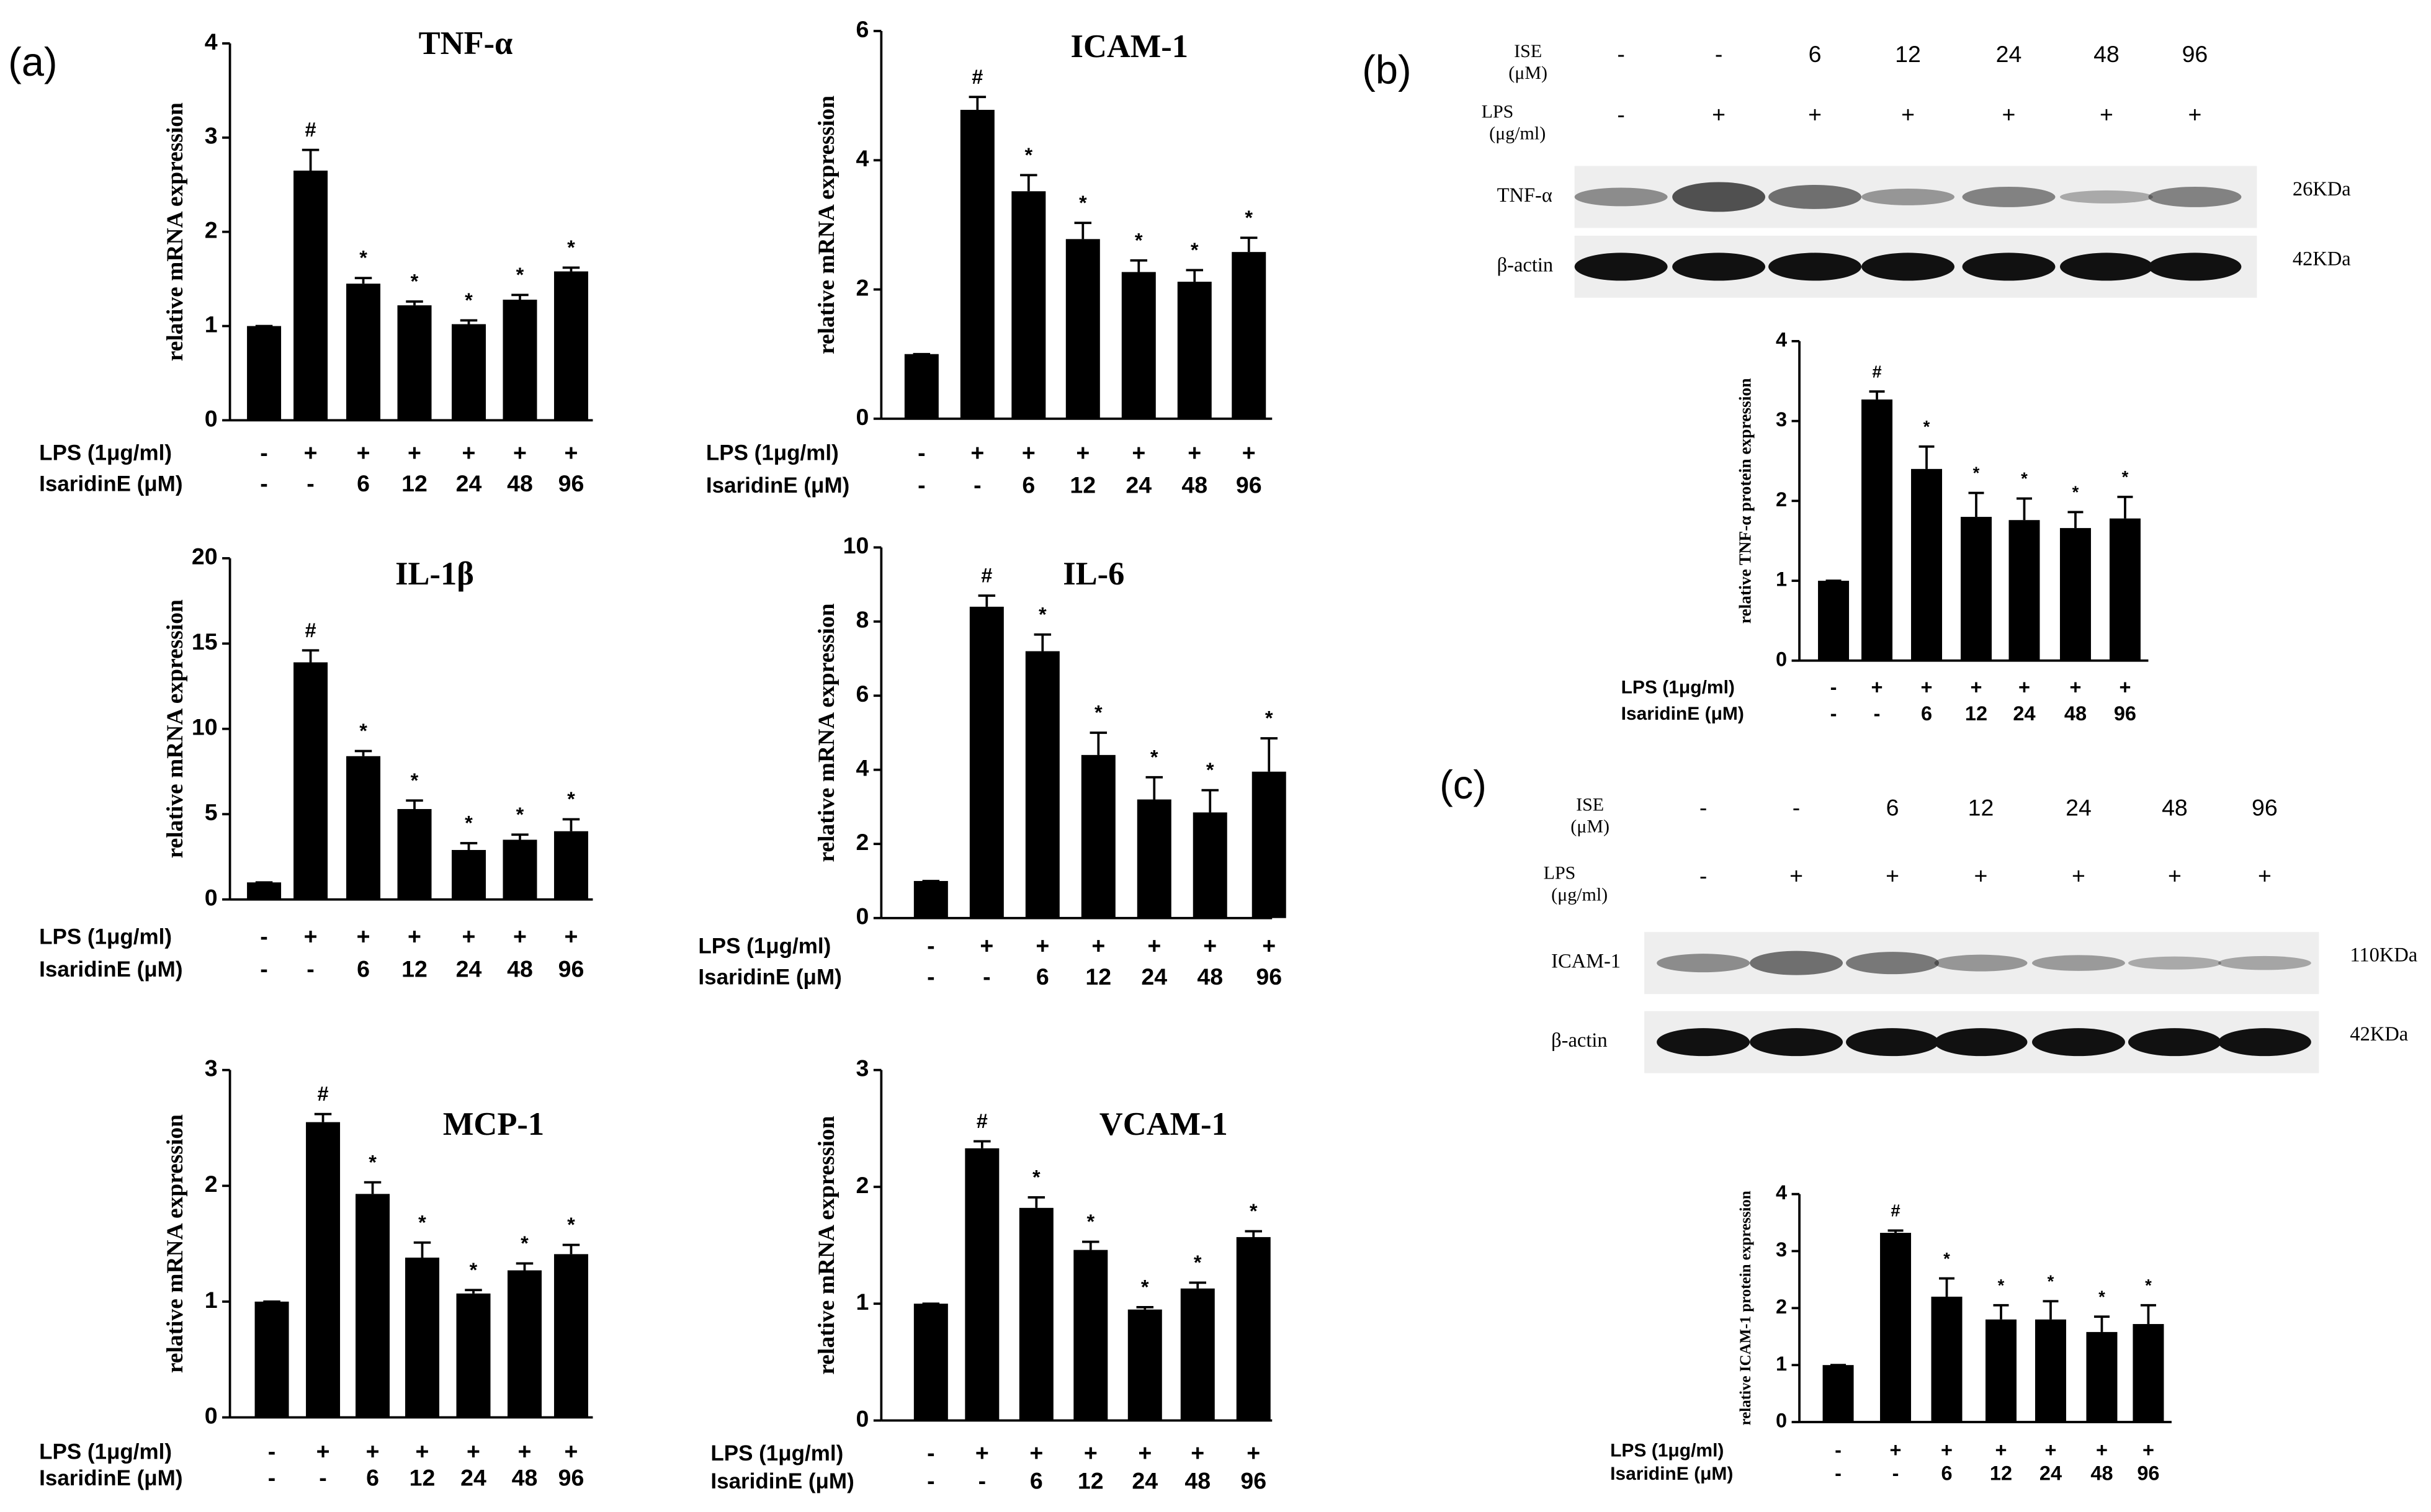 The image size is (2431, 1512). What do you see at coordinates (1744, 501) in the screenshot?
I see `y-axis-label: relative TNF-α protein expression` at bounding box center [1744, 501].